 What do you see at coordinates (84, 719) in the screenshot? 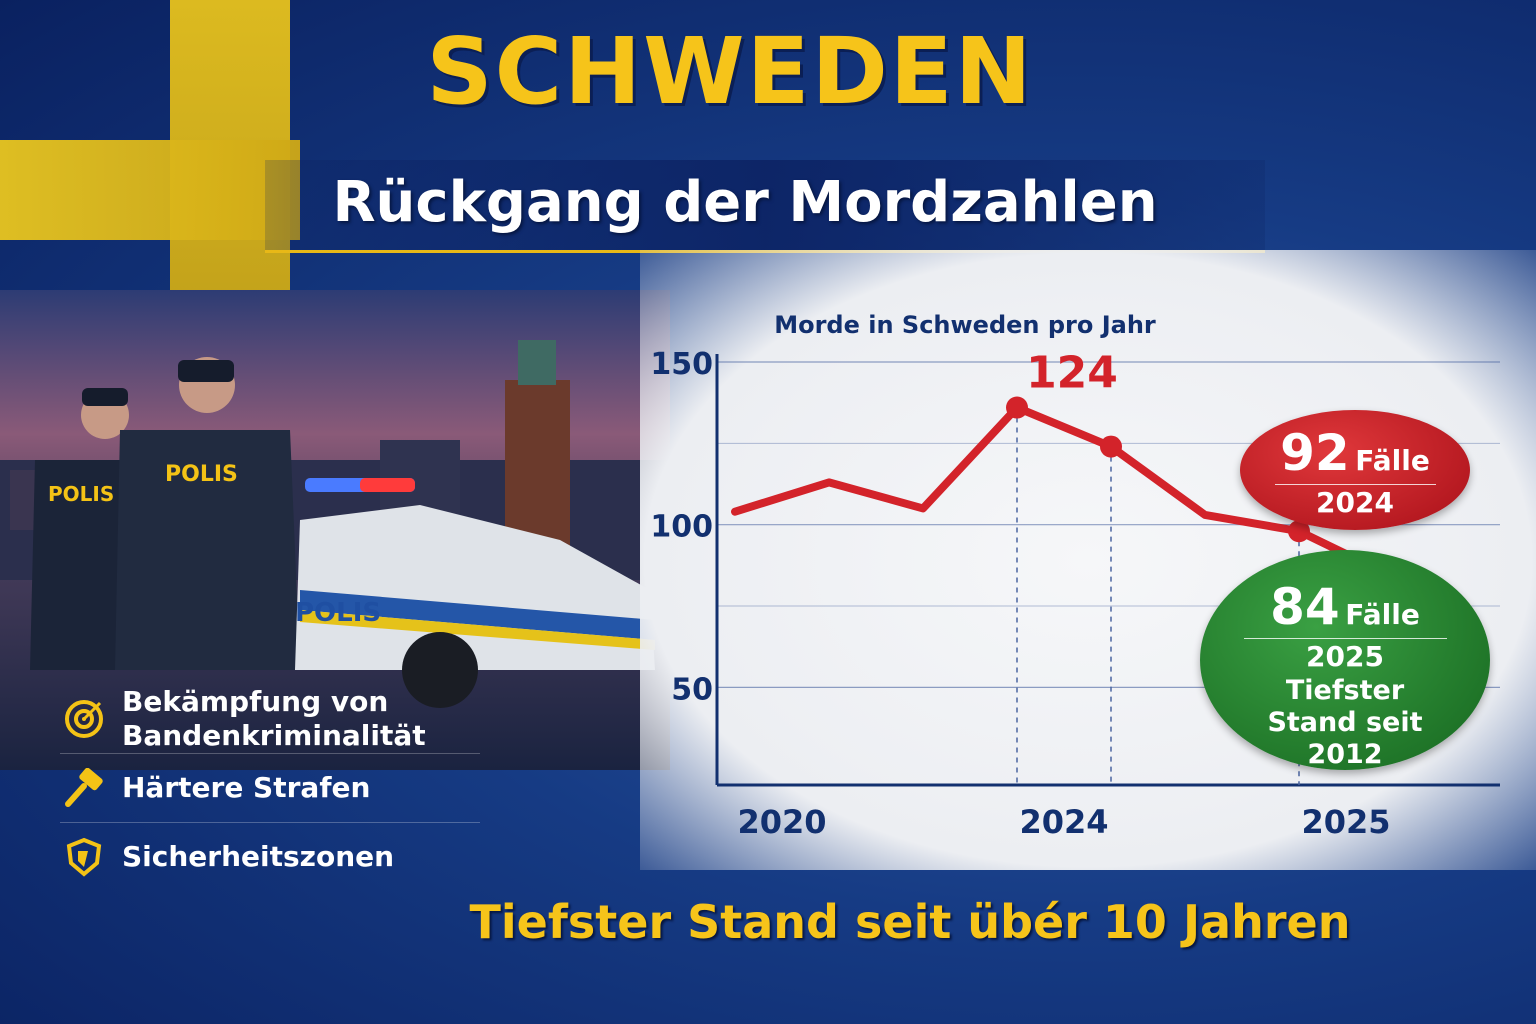
I see `target-icon` at bounding box center [84, 719].